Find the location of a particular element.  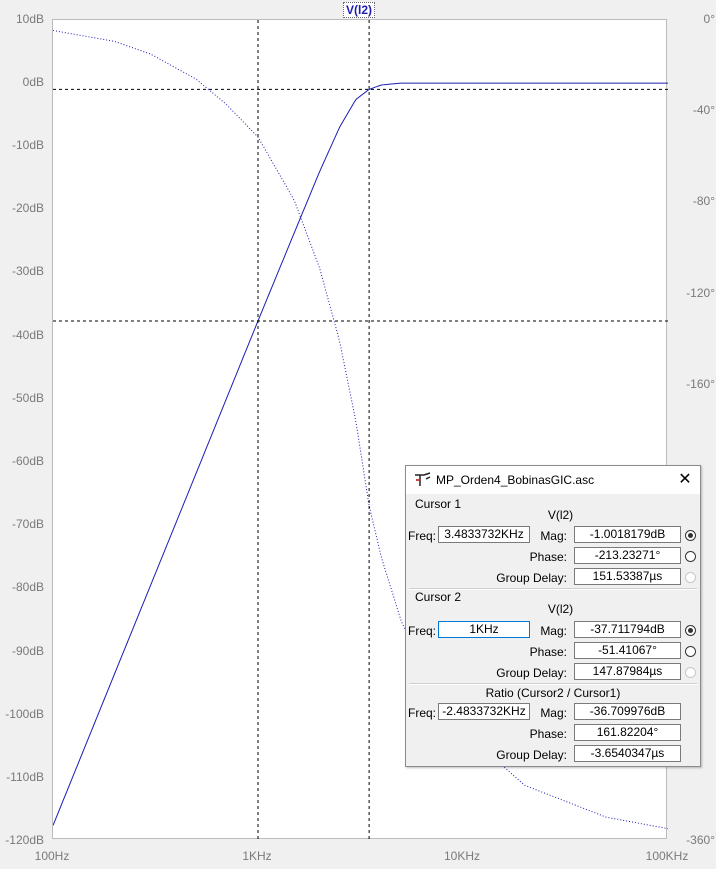

ratio-gd-field: -3.6540347µs is located at coordinates (627, 753).